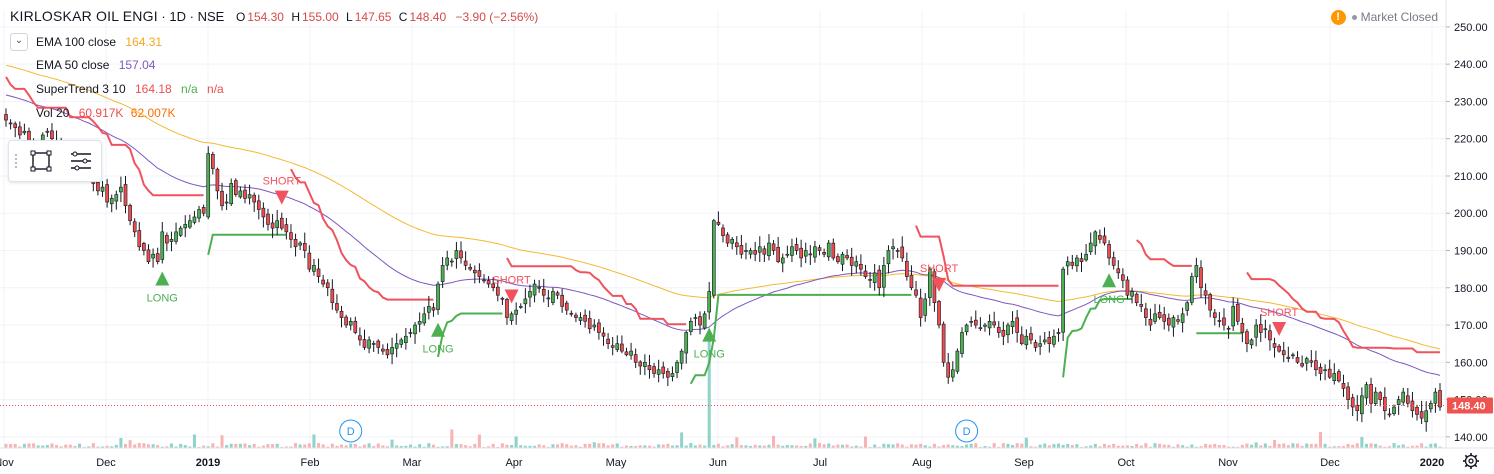 The width and height of the screenshot is (1494, 474). I want to click on symbol-name: KIRLOSKAR OIL ENGI, so click(84, 16).